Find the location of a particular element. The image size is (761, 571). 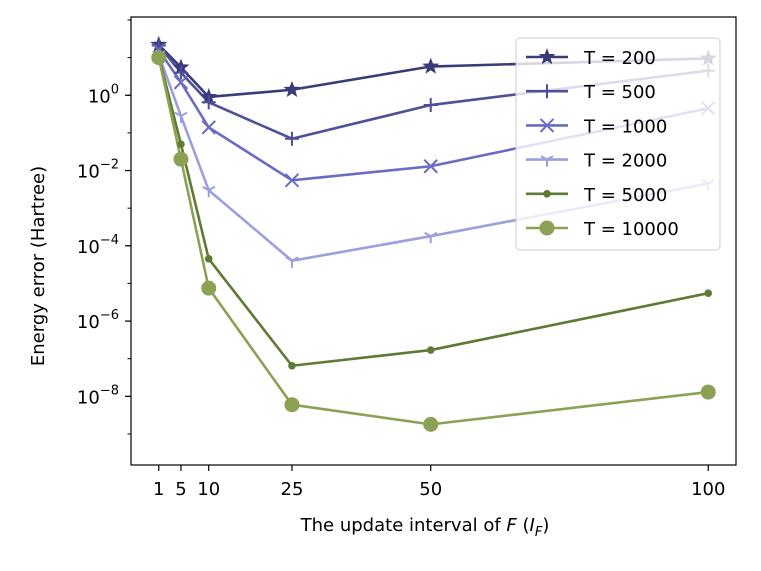

point-t-500-x10-shape is located at coordinates (208, 102).